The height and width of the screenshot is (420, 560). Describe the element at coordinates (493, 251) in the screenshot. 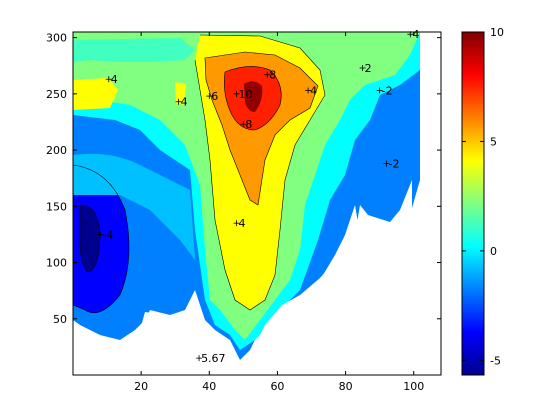

I see `colorbar-tick-label: 0` at that location.